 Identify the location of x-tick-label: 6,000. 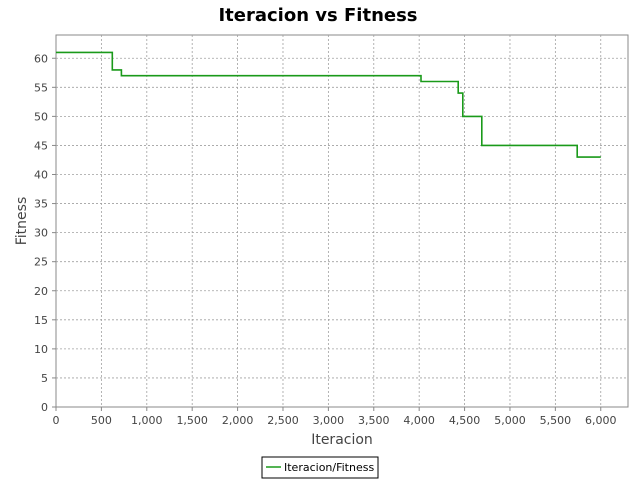
(601, 420).